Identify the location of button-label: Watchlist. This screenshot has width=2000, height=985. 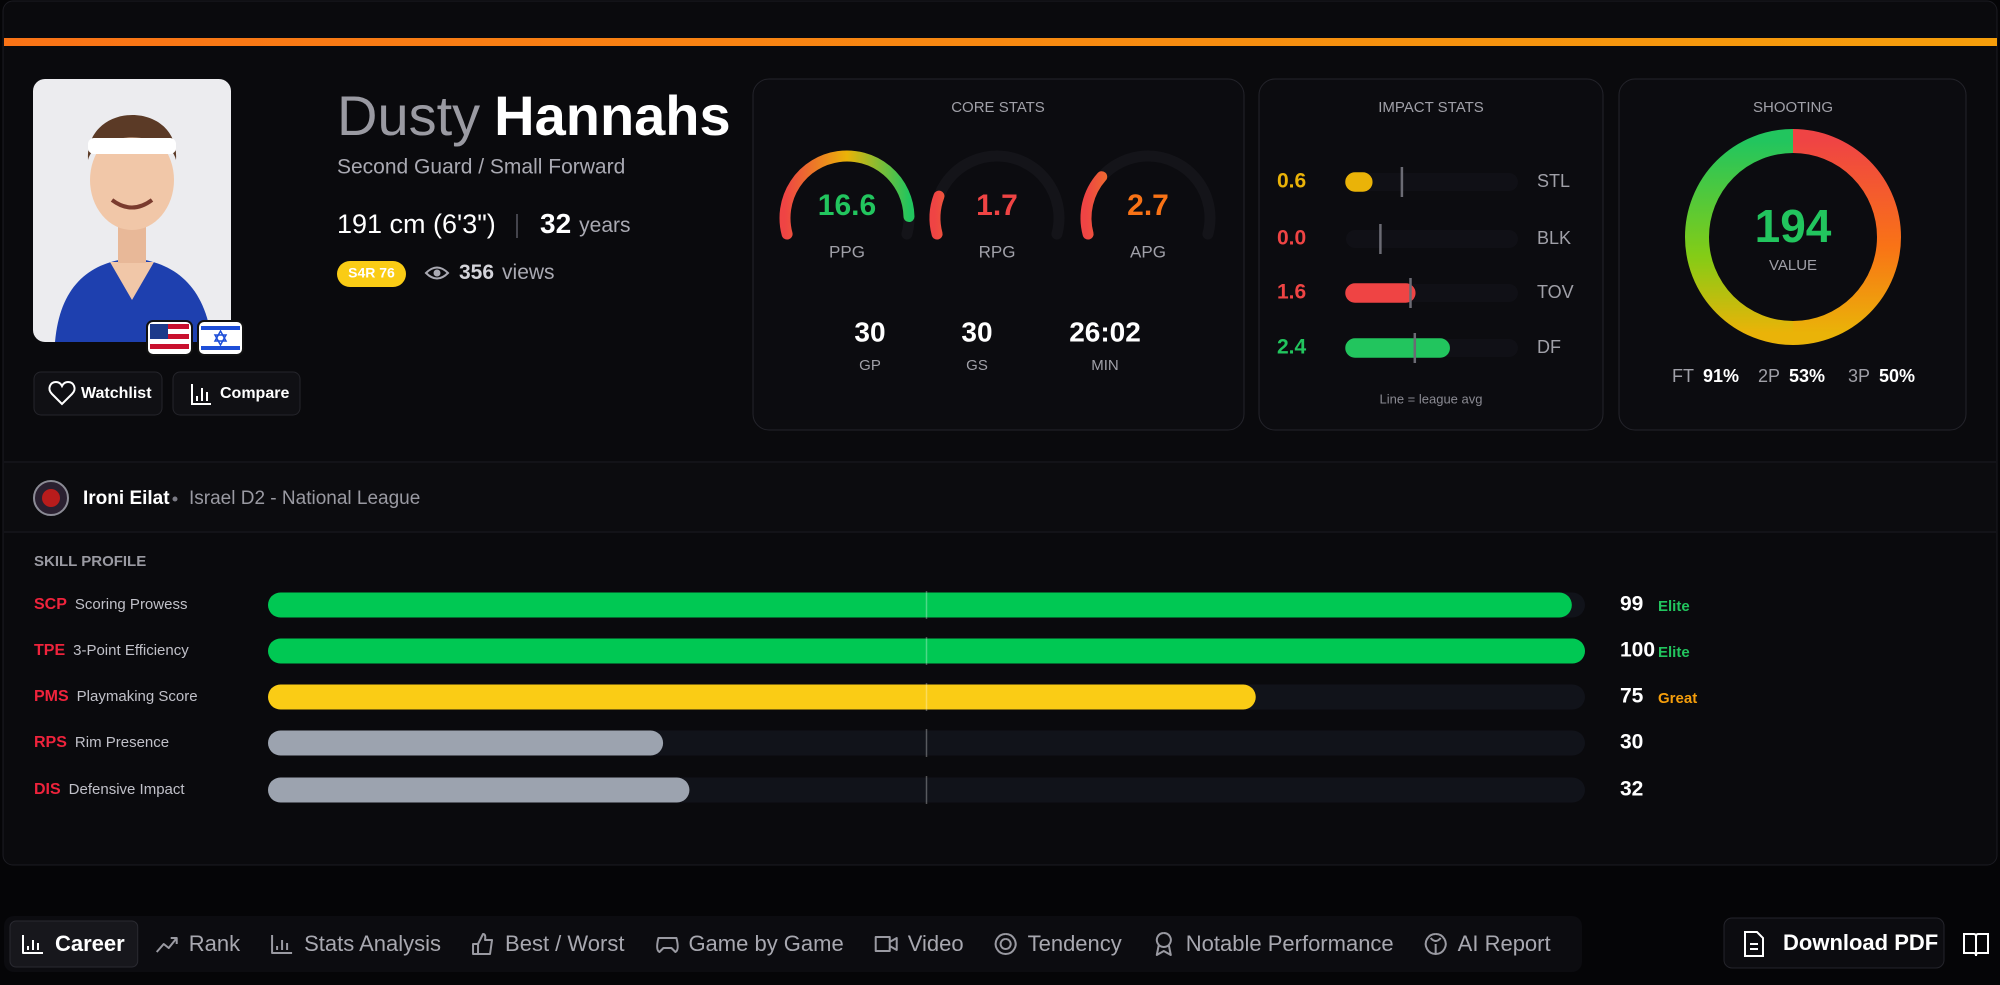
(116, 393).